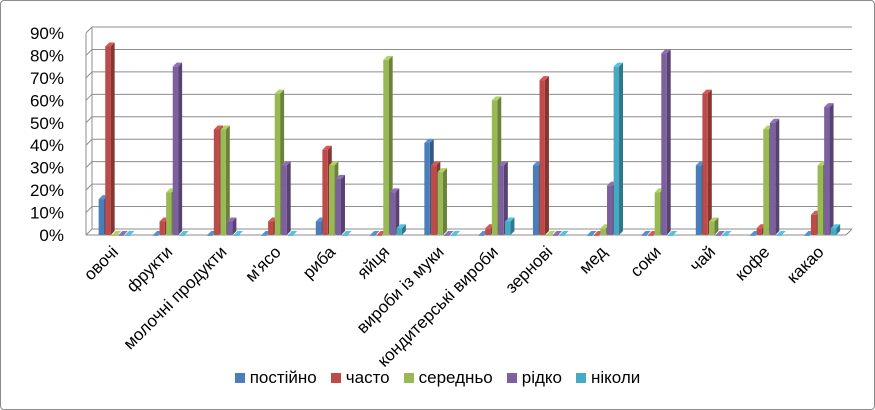 This screenshot has width=875, height=410. Describe the element at coordinates (849, 232) in the screenshot. I see `floor-edge` at that location.